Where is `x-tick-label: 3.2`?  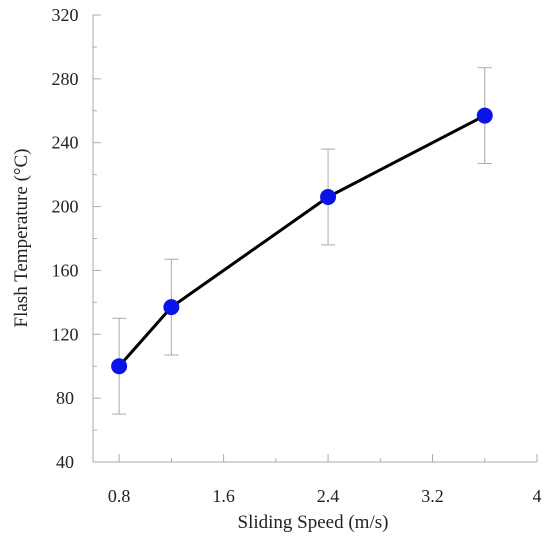
x-tick-label: 3.2 is located at coordinates (432, 496).